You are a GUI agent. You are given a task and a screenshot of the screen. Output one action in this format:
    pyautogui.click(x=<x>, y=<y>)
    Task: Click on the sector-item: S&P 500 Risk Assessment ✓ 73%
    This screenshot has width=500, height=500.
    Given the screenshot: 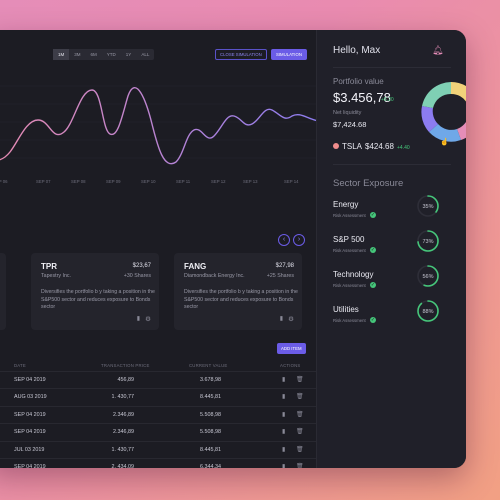 What is the action you would take?
    pyautogui.click(x=395, y=247)
    